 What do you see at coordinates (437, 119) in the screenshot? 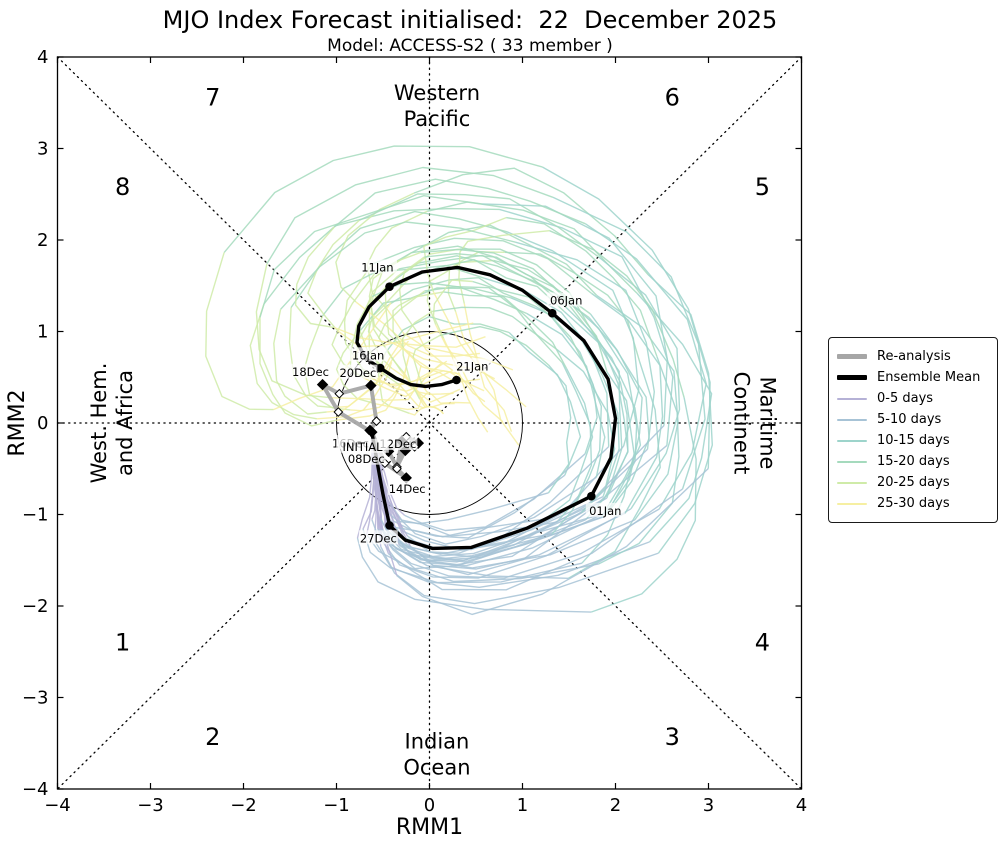
I see `region-label-line: Pacific` at bounding box center [437, 119].